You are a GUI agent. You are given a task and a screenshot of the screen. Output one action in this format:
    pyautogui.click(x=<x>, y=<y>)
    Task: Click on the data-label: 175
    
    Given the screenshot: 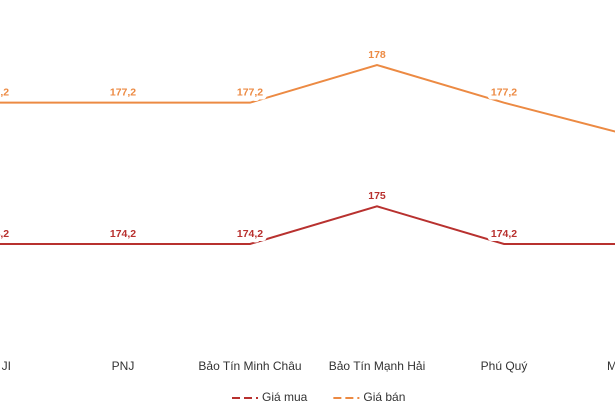 What is the action you would take?
    pyautogui.click(x=377, y=196)
    